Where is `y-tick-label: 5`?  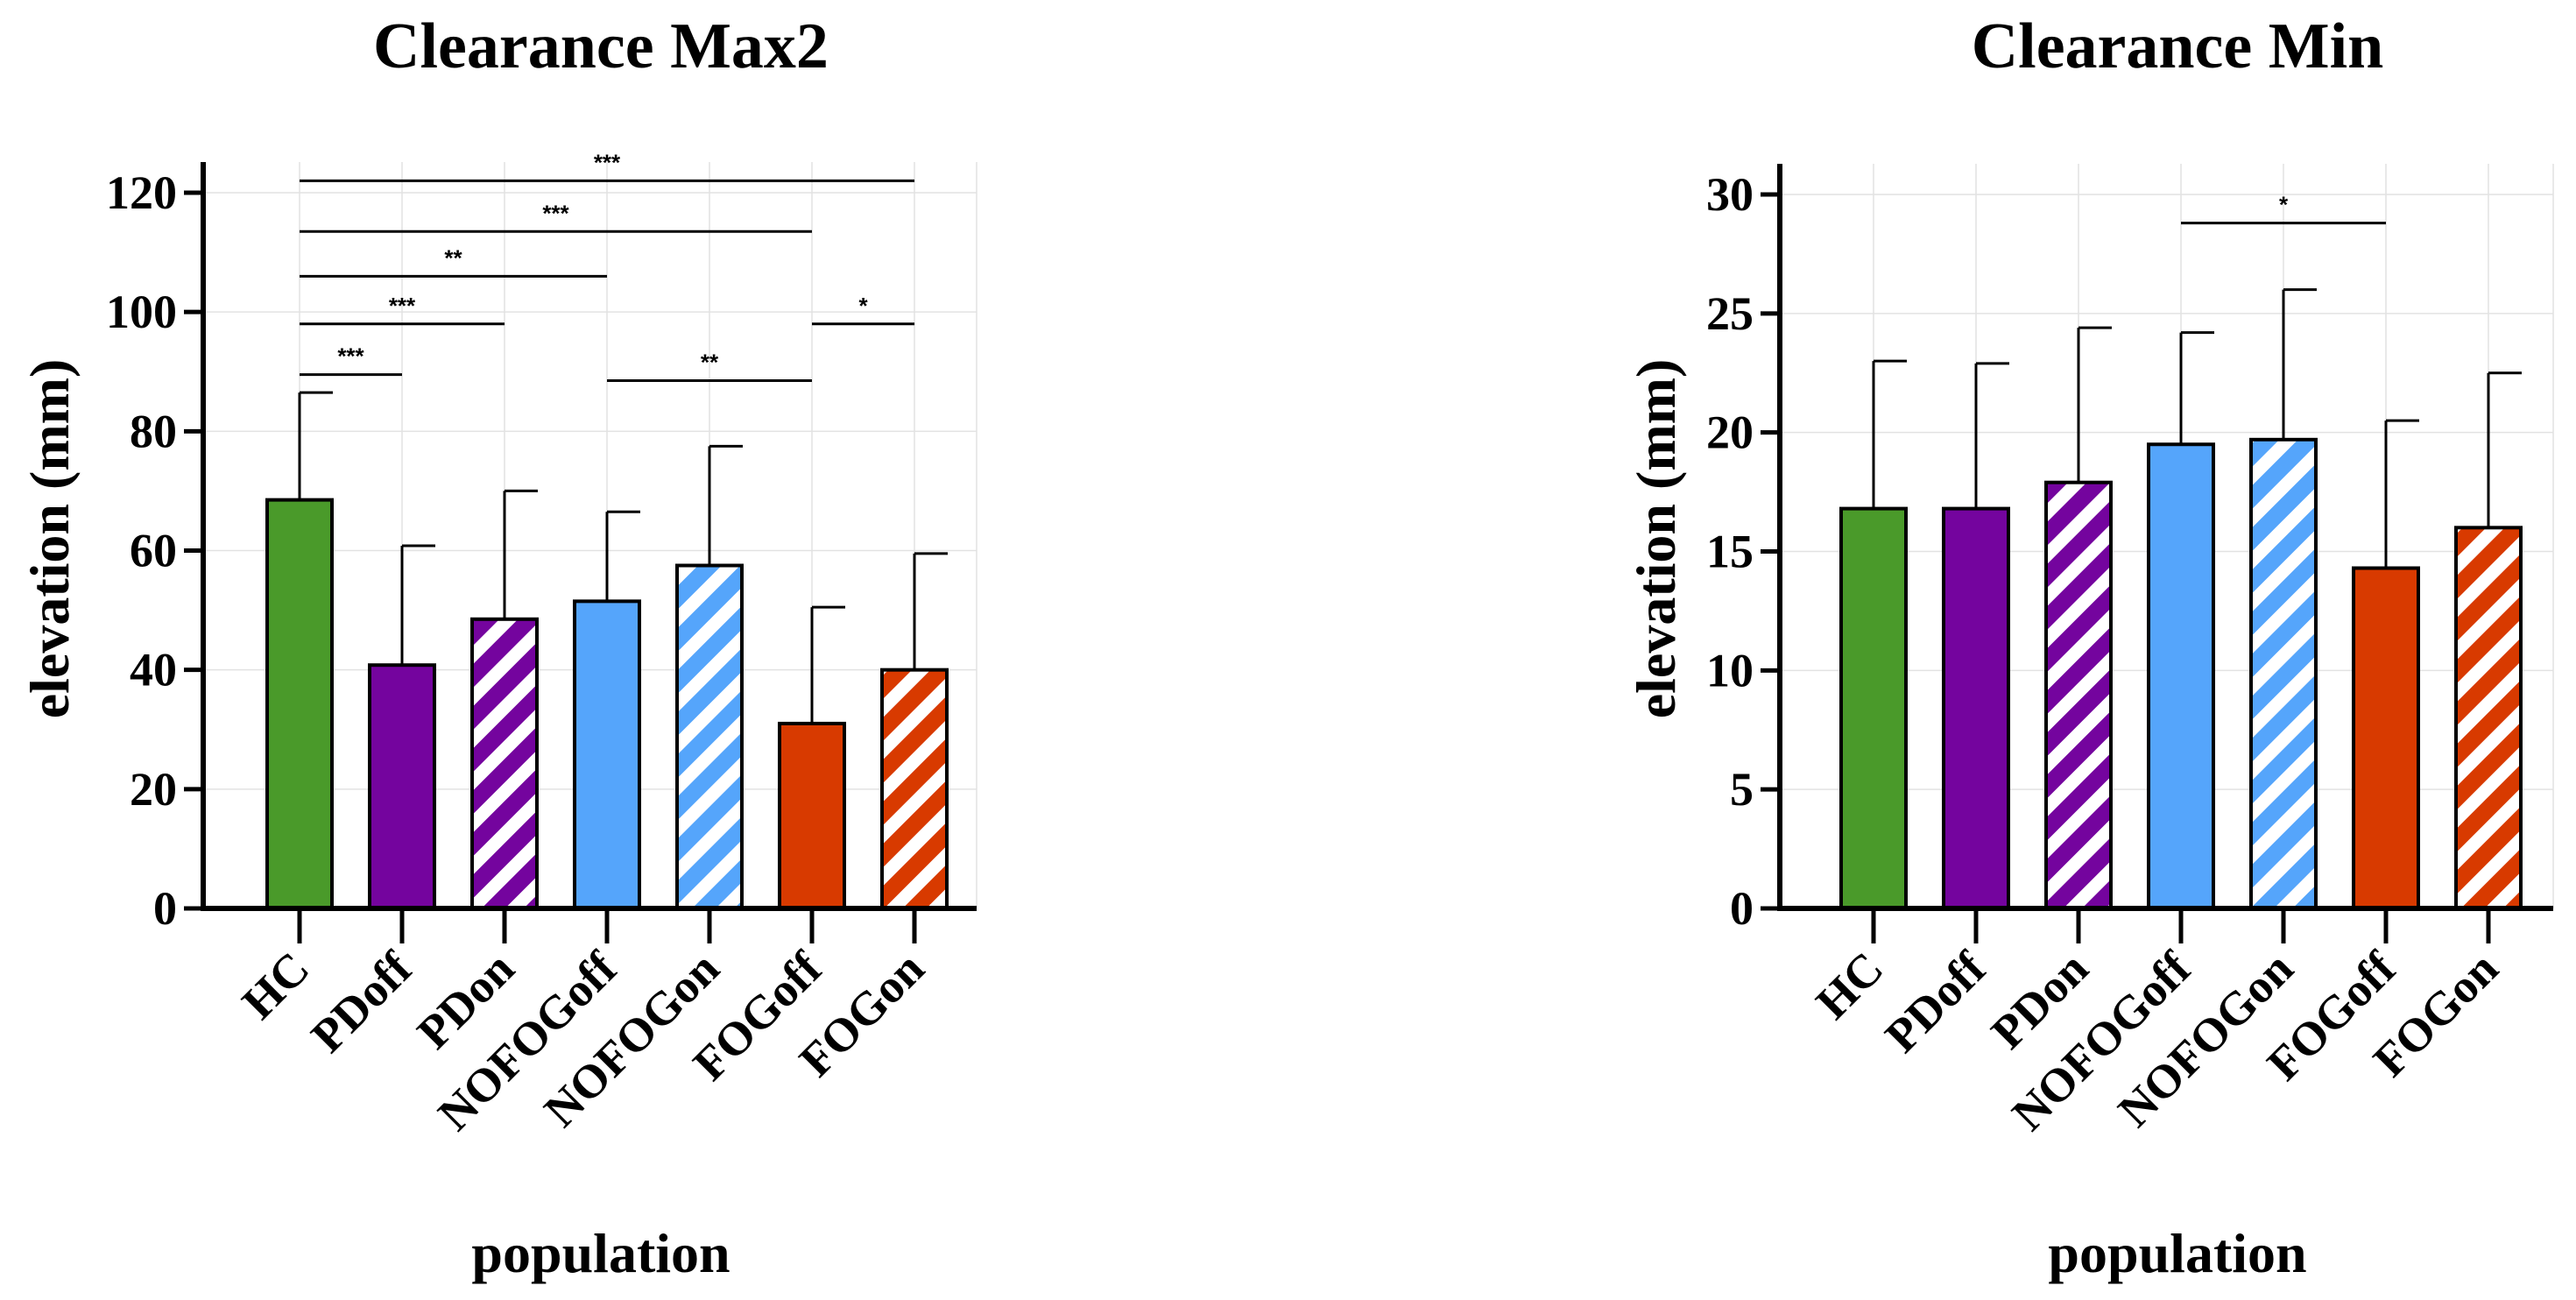 y-tick-label: 5 is located at coordinates (1742, 789).